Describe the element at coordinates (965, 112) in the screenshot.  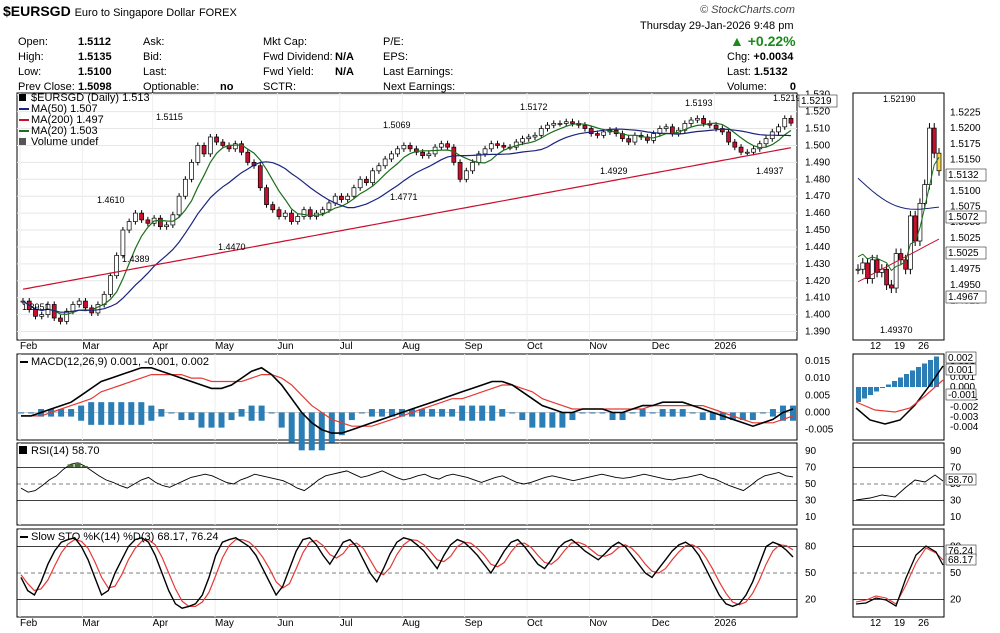
I see `inset-price-tick-label: 1.5225` at that location.